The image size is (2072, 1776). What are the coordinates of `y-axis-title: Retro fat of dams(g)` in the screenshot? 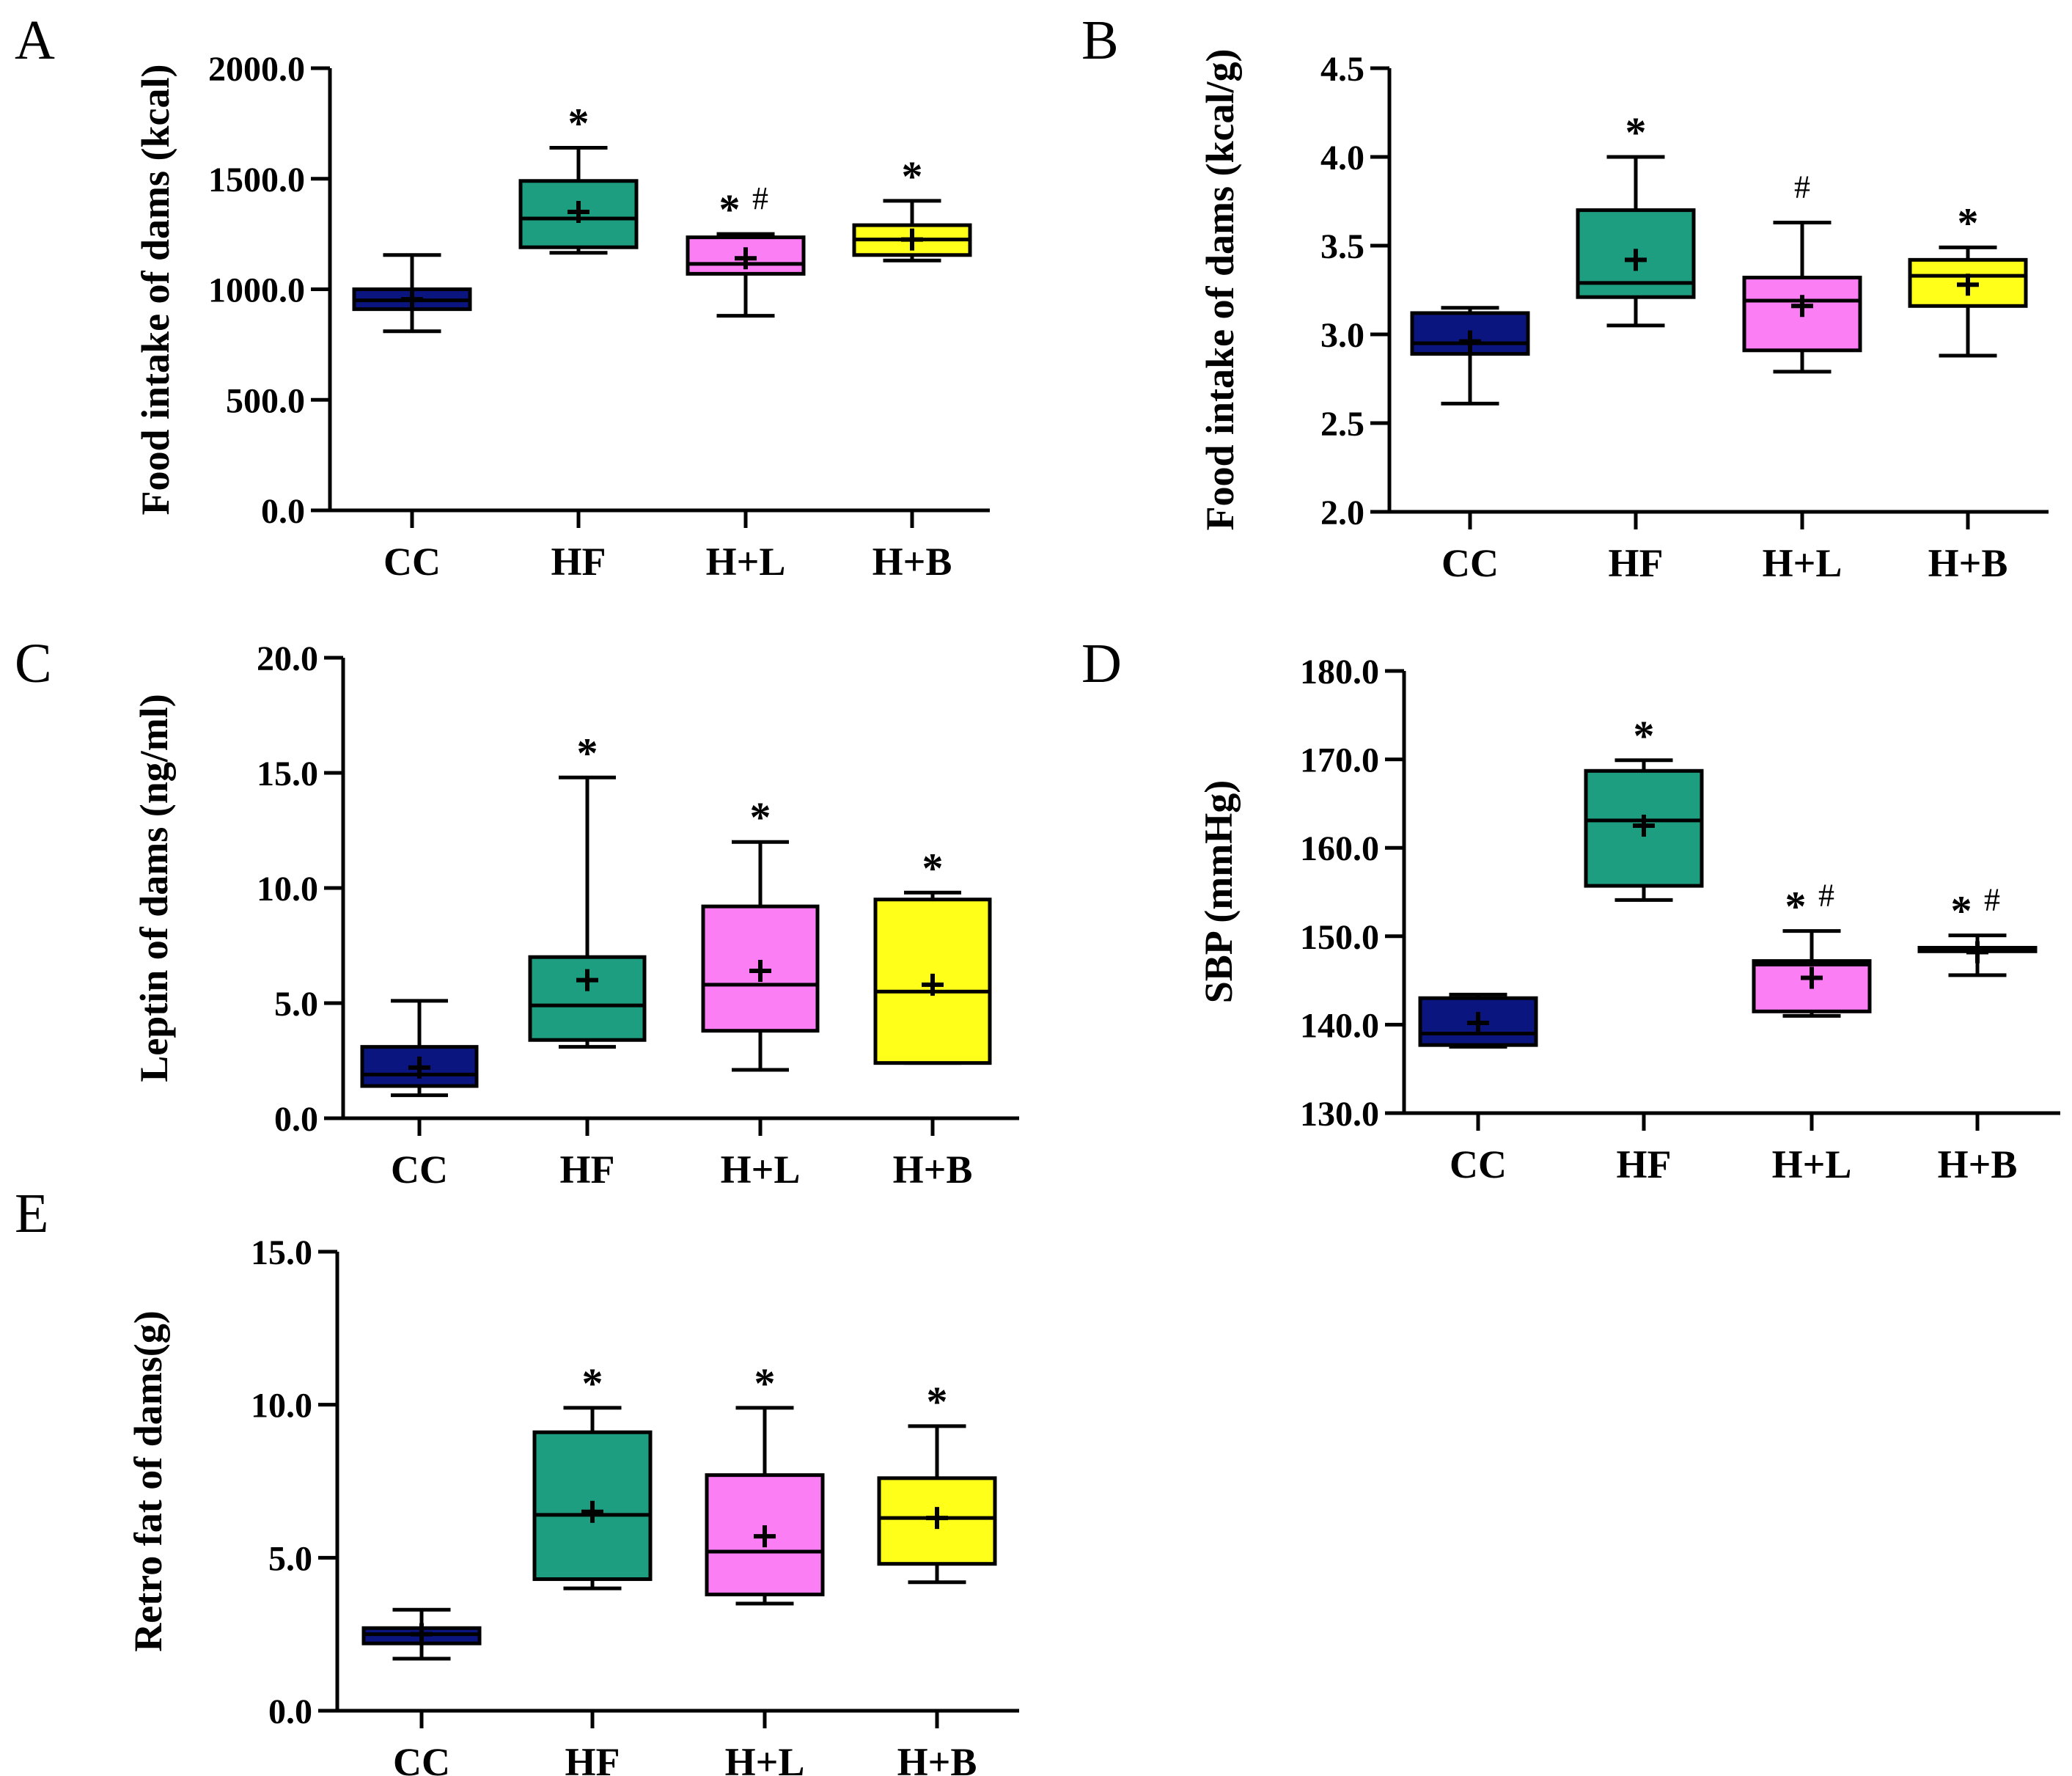 It's located at (148, 1480).